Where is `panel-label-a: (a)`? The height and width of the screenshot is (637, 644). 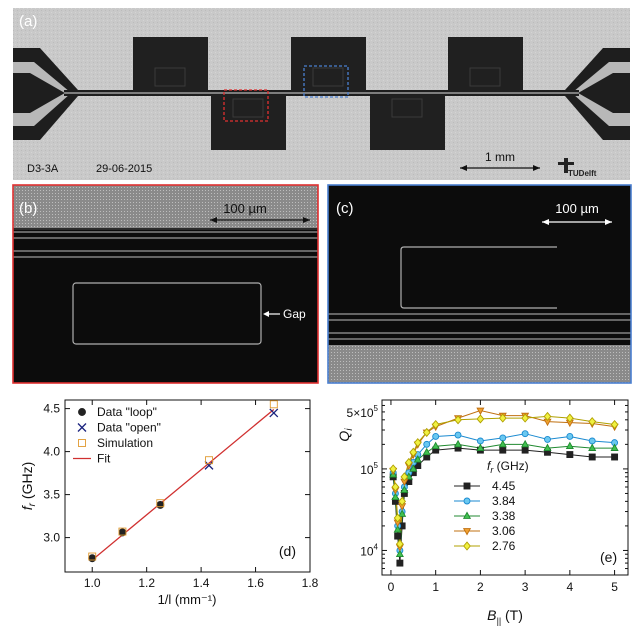
panel-label-a: (a) is located at coordinates (28, 21).